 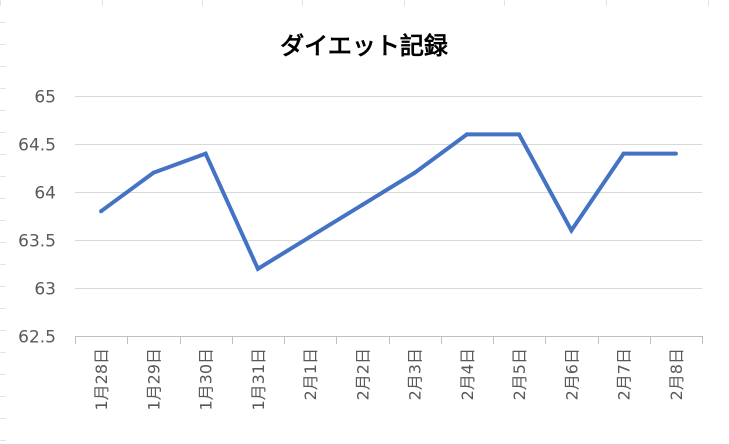 I want to click on y-tick-label: 63.5, so click(x=37, y=242).